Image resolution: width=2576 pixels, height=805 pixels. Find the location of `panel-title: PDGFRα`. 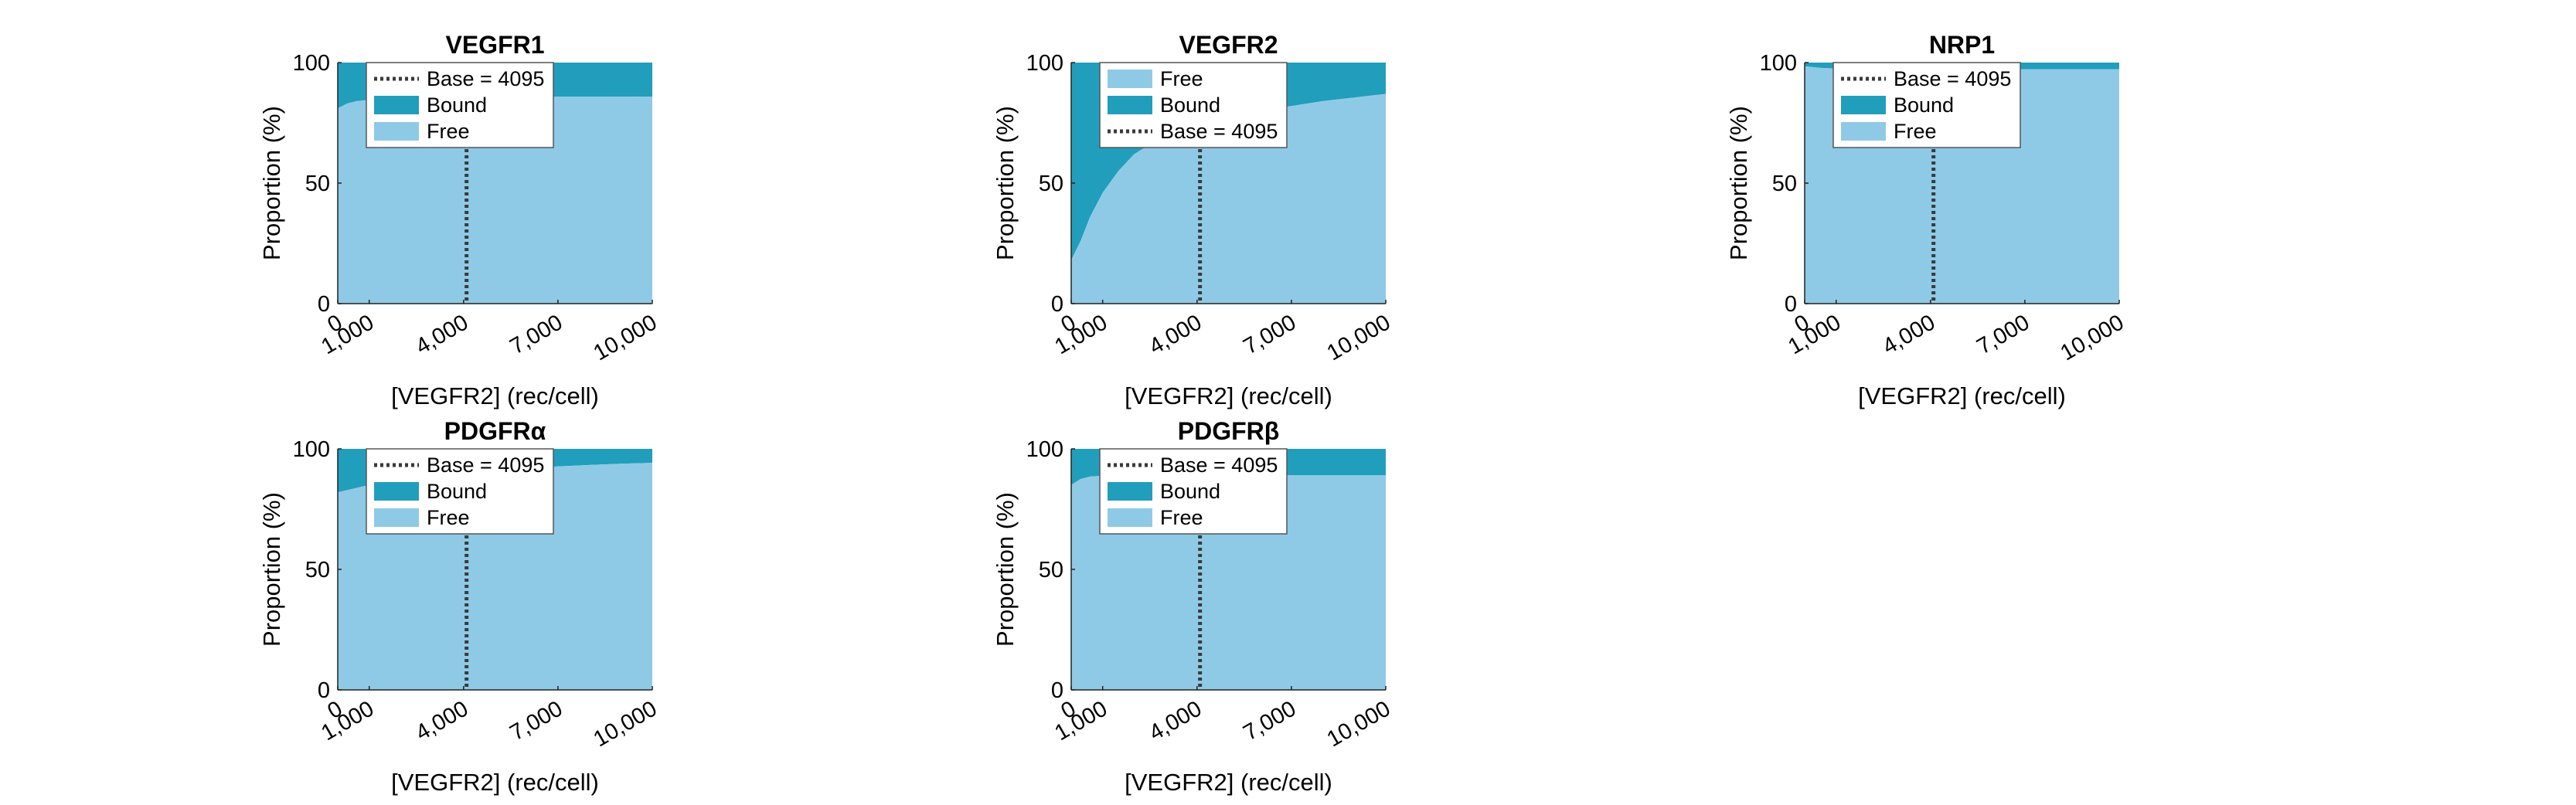

panel-title: PDGFRα is located at coordinates (495, 431).